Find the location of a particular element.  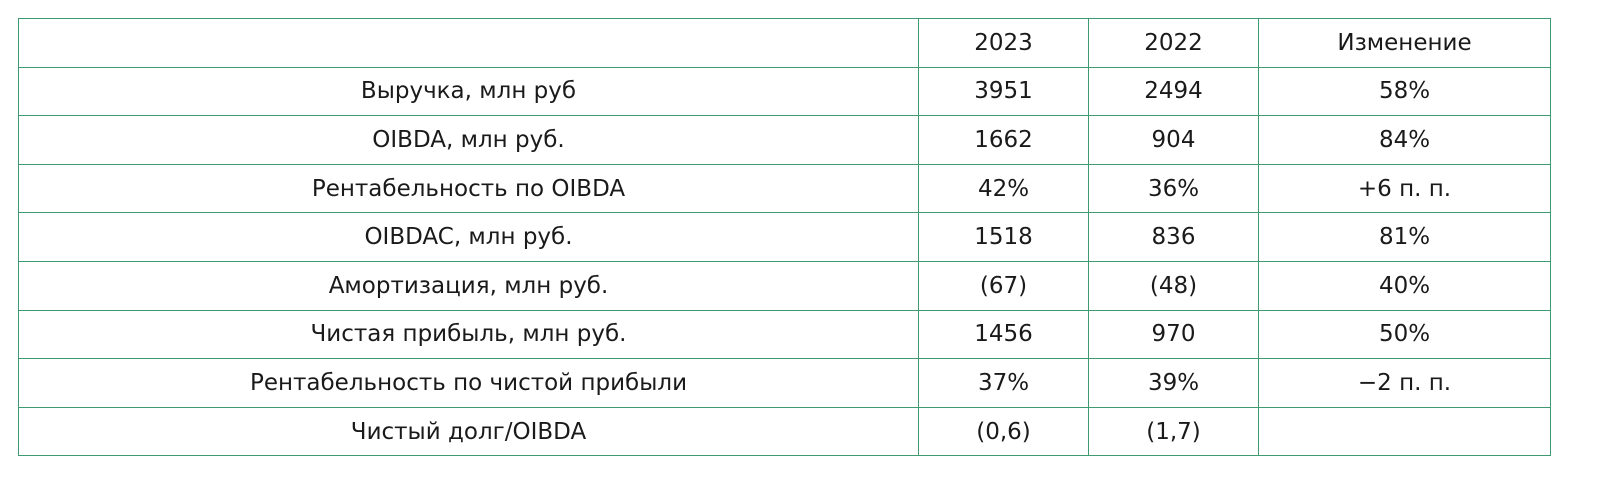

data-cell: (1,7) is located at coordinates (1173, 431).